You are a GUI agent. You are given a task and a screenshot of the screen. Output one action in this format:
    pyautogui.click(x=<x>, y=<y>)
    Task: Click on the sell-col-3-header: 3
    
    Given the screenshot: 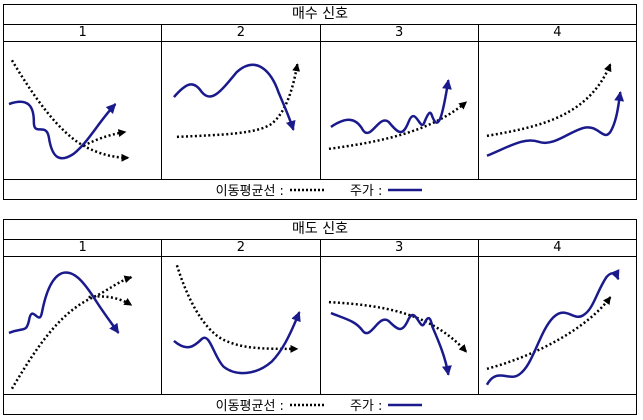 What is the action you would take?
    pyautogui.click(x=400, y=248)
    